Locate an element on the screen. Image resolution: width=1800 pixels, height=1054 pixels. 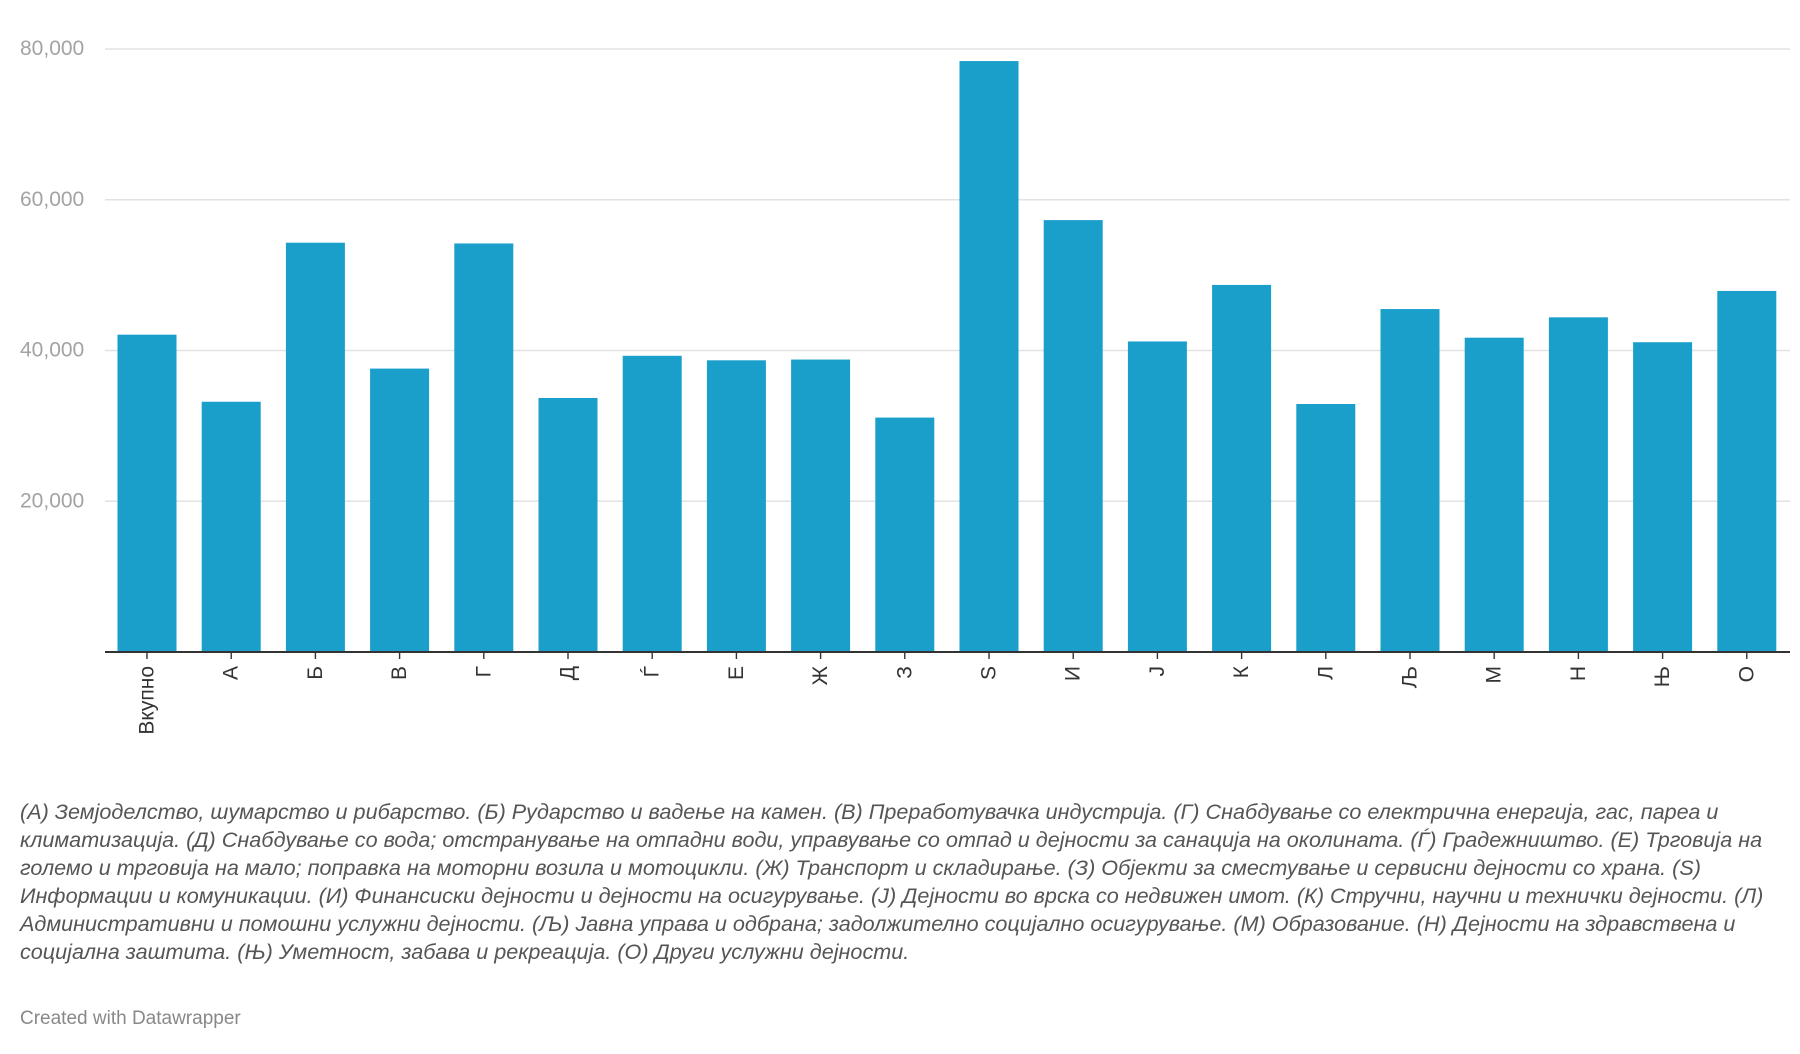
x-tick-label: Д is located at coordinates (568, 673).